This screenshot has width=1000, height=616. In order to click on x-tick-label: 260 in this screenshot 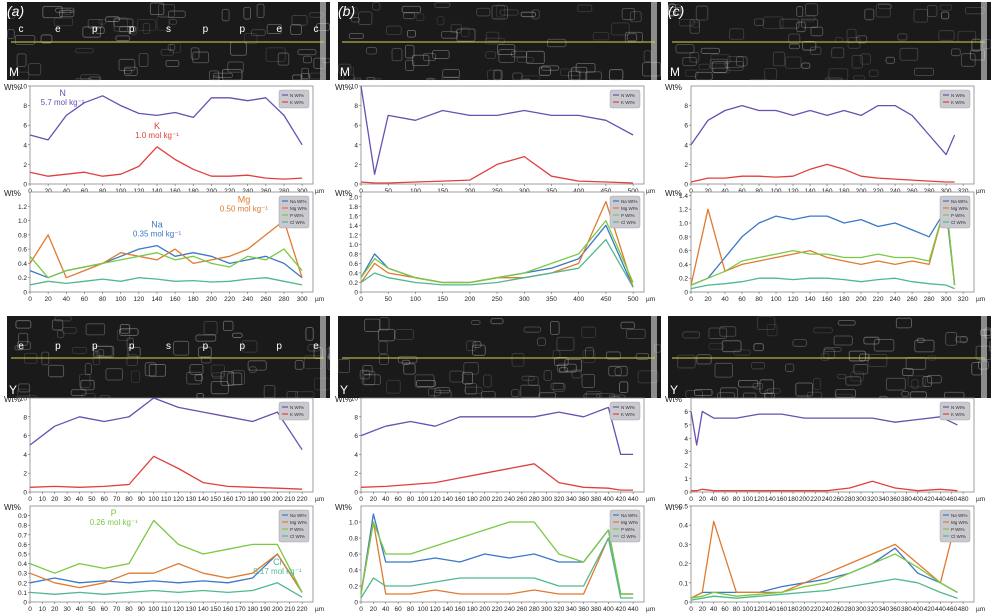, I will do `click(912, 299)`.